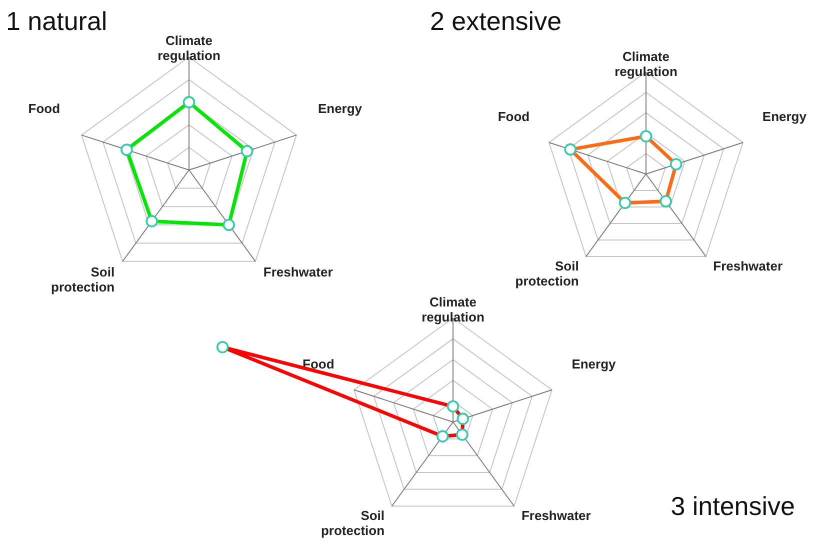 The image size is (834, 540). What do you see at coordinates (732, 506) in the screenshot?
I see `text: 3 intensive` at bounding box center [732, 506].